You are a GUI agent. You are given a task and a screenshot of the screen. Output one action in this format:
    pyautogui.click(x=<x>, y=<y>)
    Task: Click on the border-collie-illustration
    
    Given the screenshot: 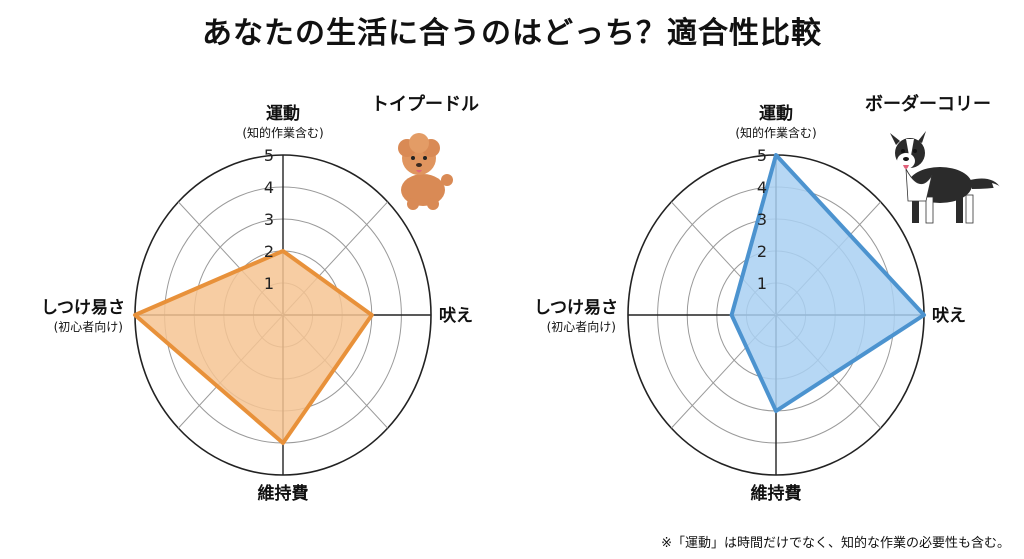 What is the action you would take?
    pyautogui.click(x=946, y=177)
    